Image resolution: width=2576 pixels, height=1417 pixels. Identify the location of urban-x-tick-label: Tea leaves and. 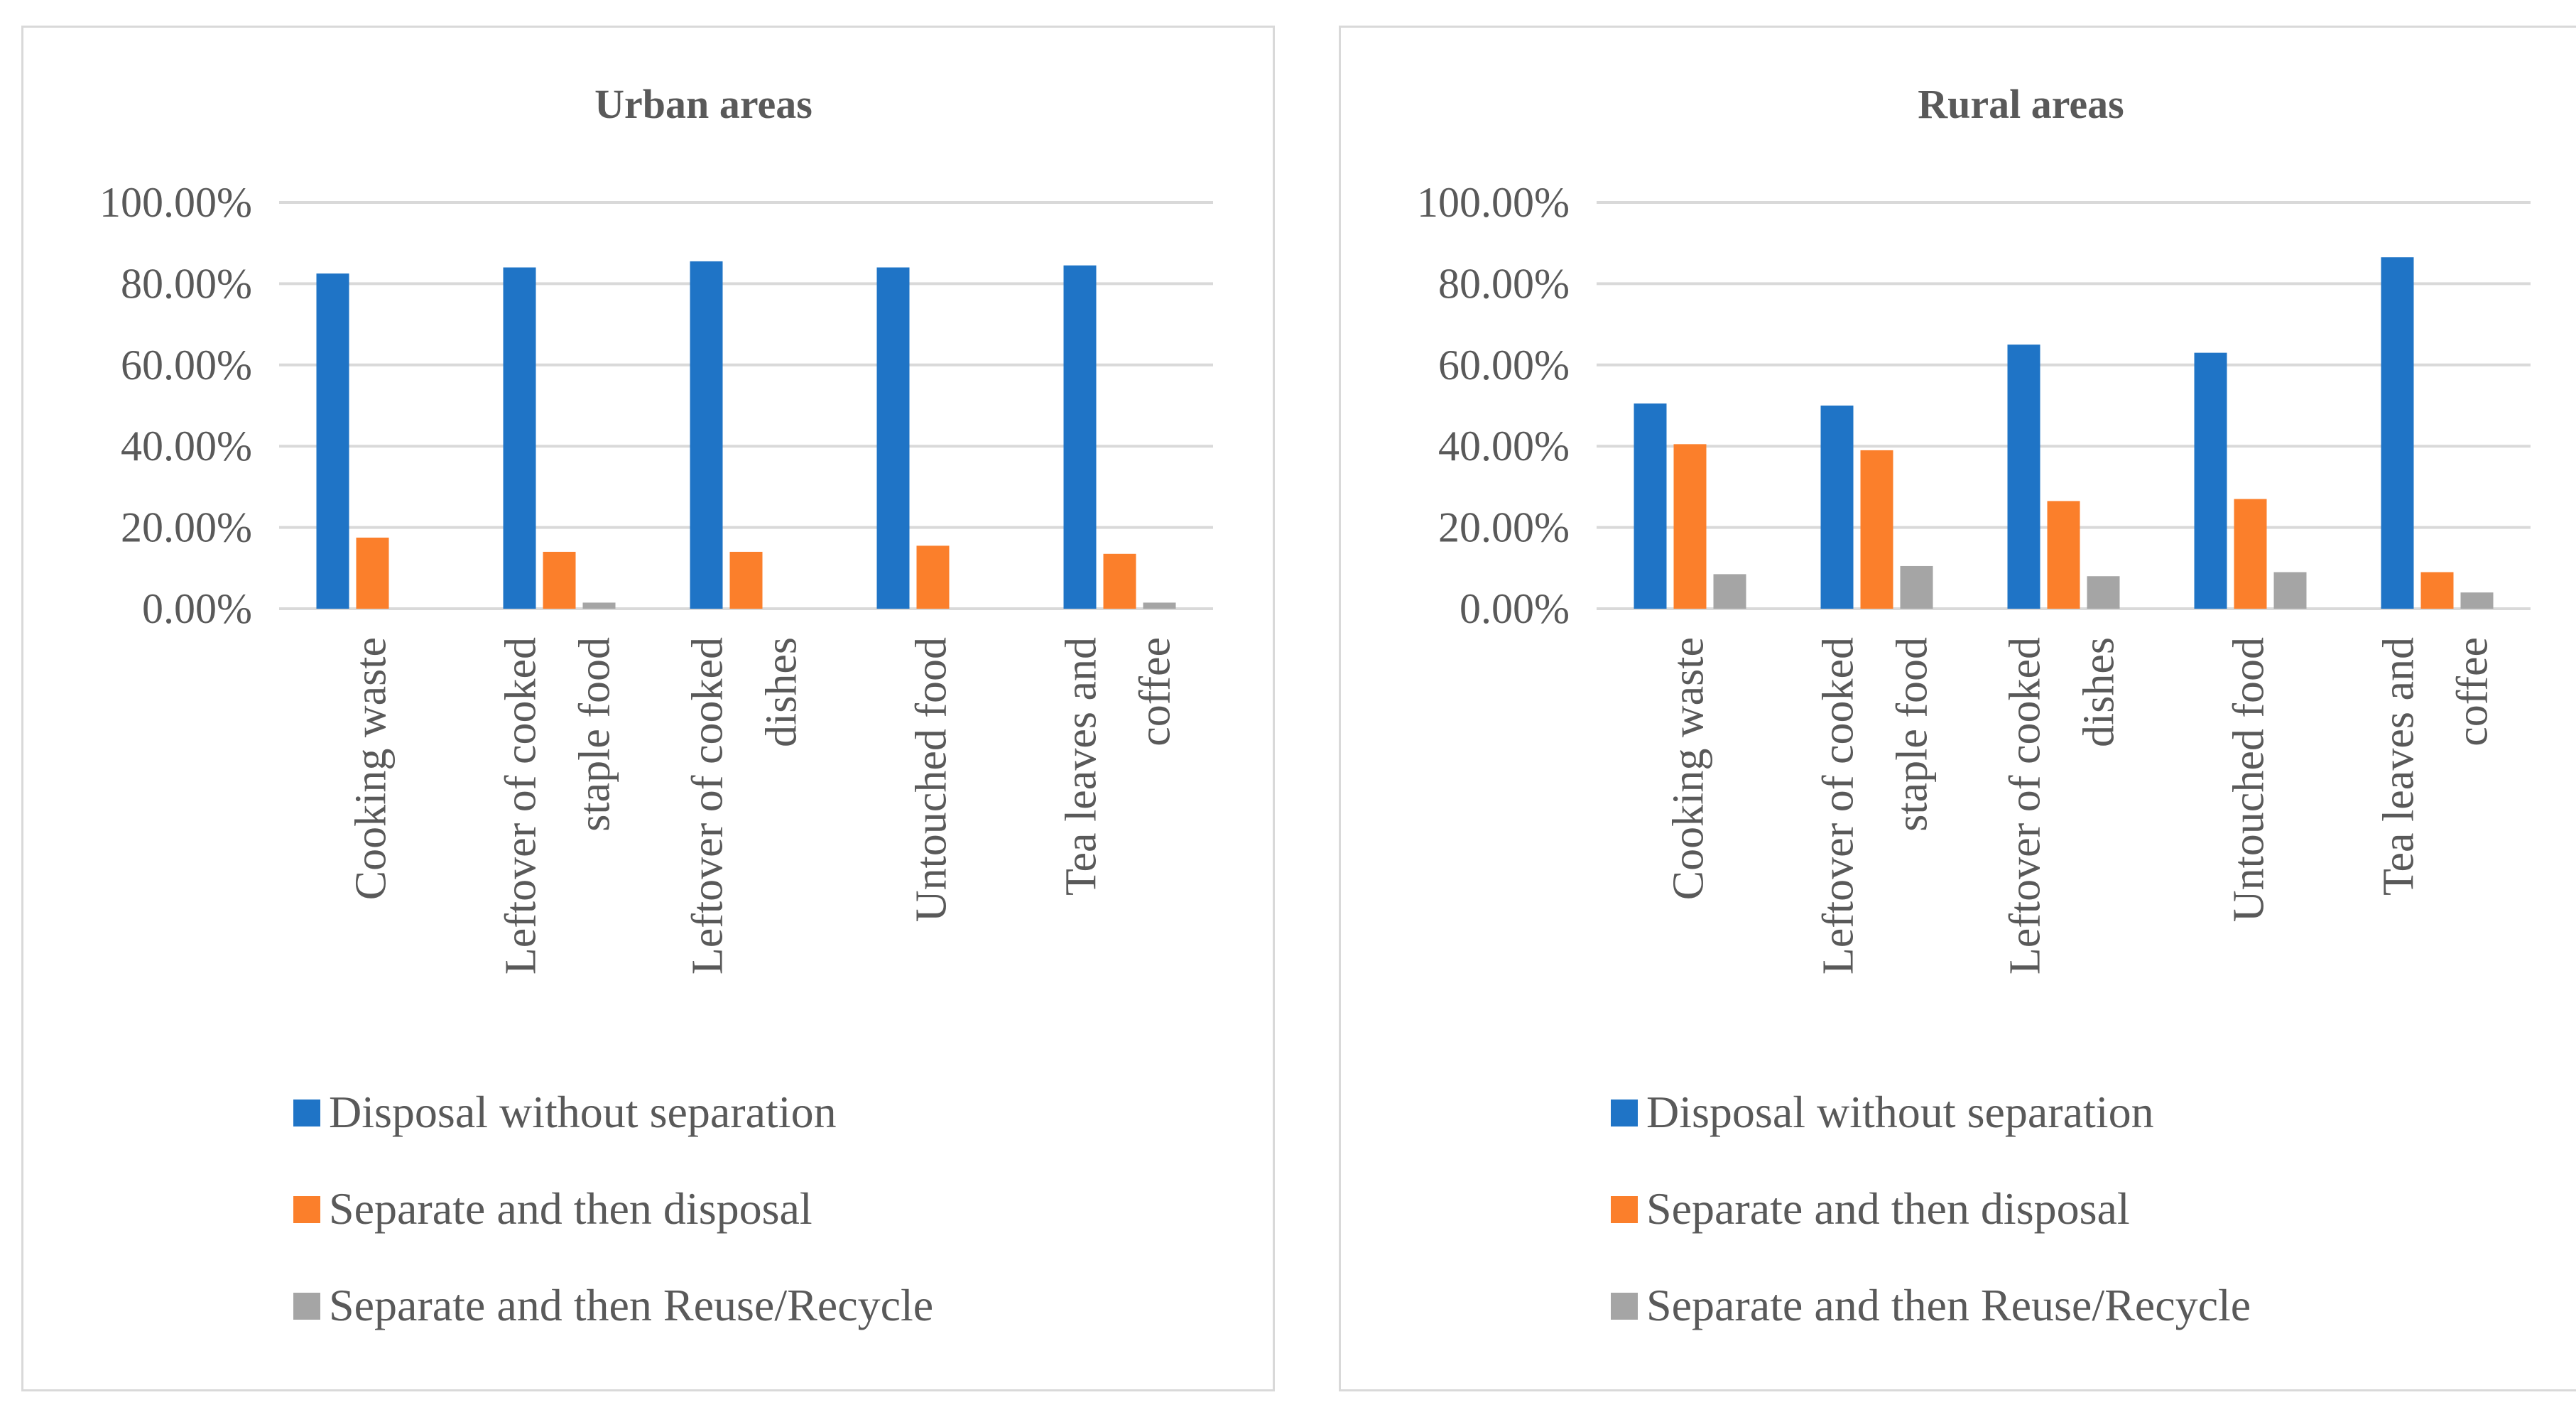
(1082, 766).